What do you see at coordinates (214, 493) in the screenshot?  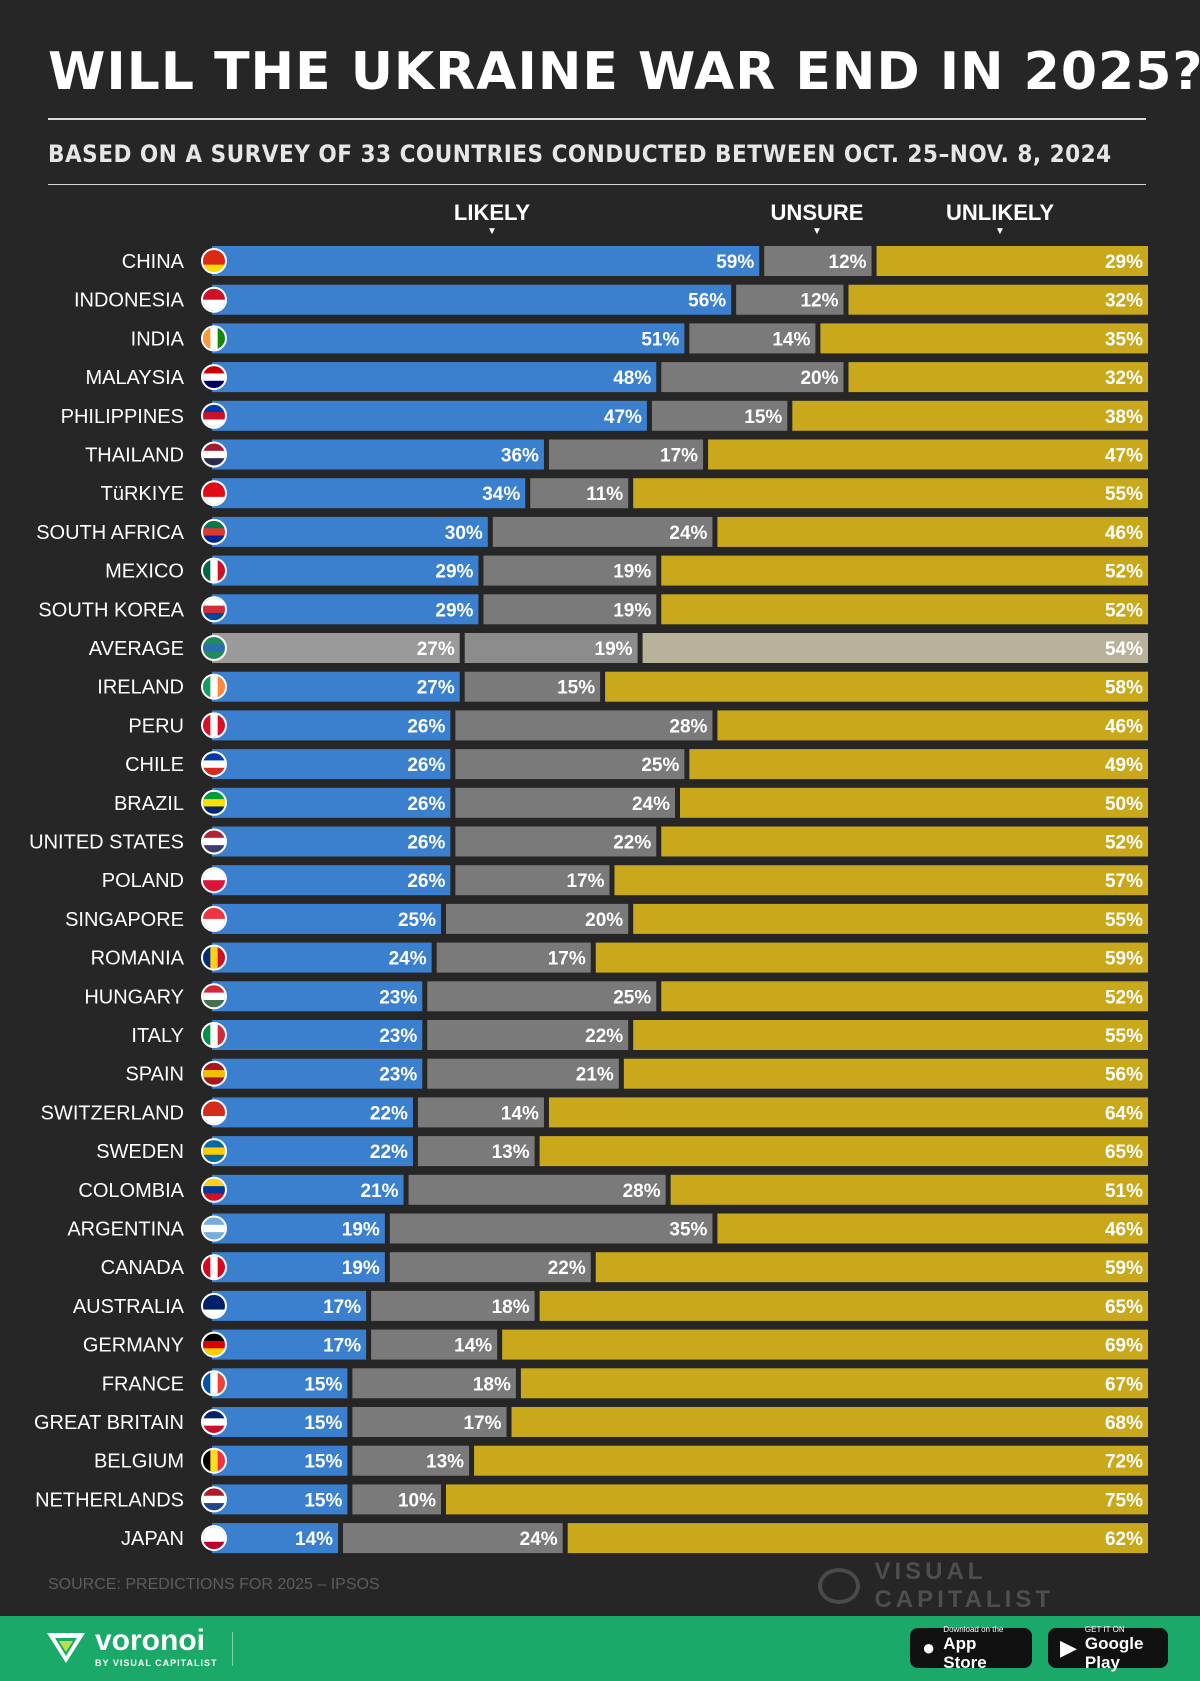 I see `flag-turkiye-icon` at bounding box center [214, 493].